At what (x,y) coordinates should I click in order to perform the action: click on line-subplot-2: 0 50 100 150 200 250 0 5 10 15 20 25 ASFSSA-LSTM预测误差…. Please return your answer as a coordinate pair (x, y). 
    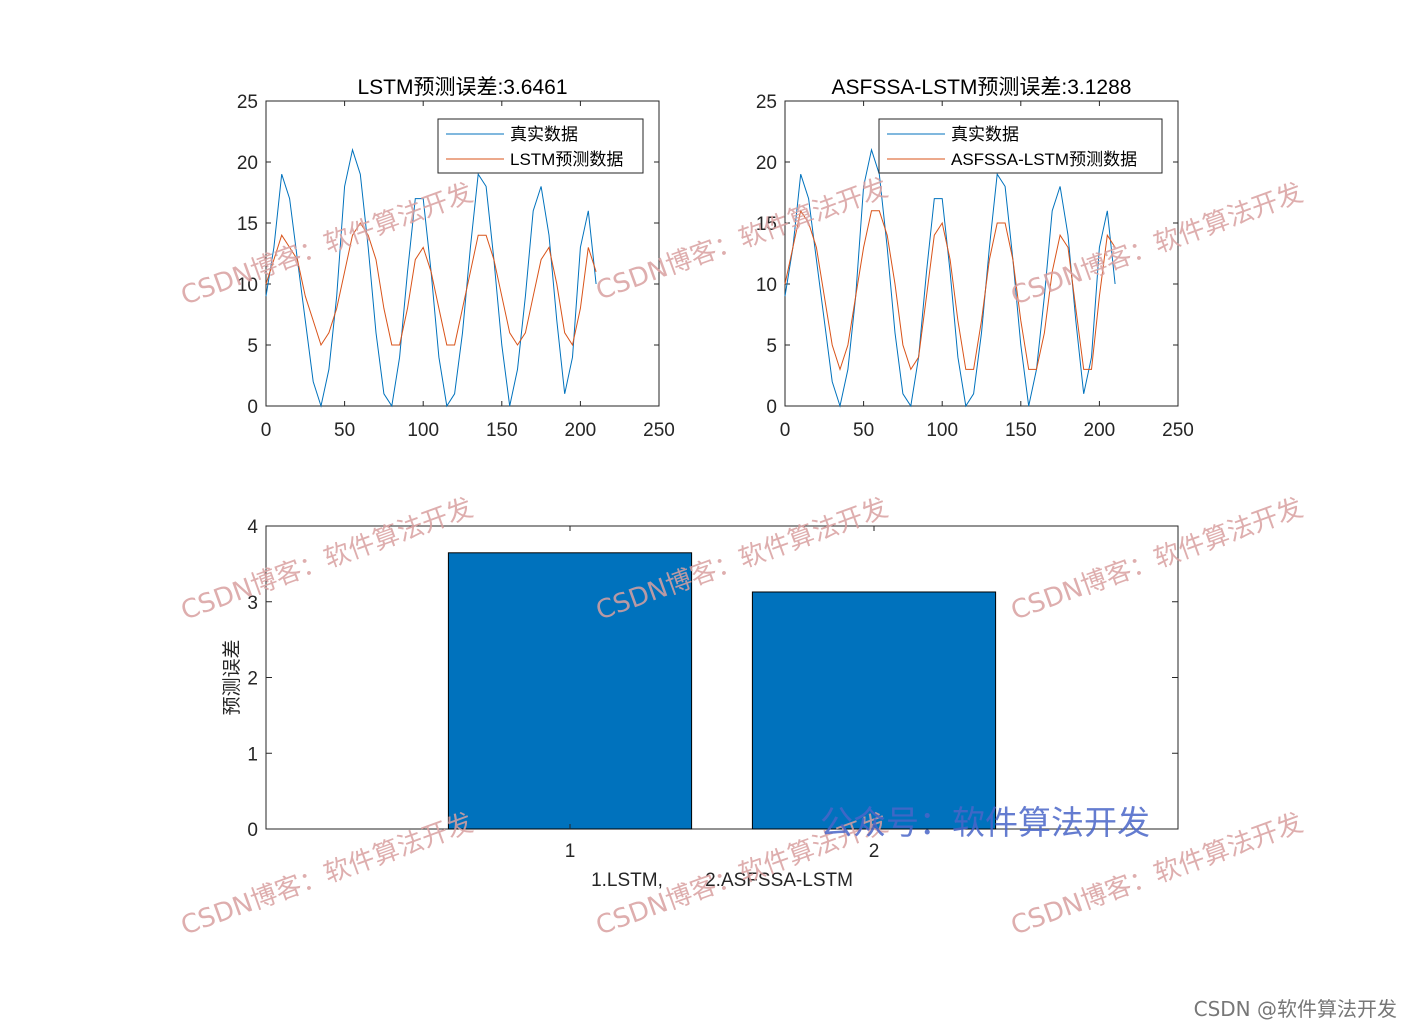
    Looking at the image, I should click on (975, 258).